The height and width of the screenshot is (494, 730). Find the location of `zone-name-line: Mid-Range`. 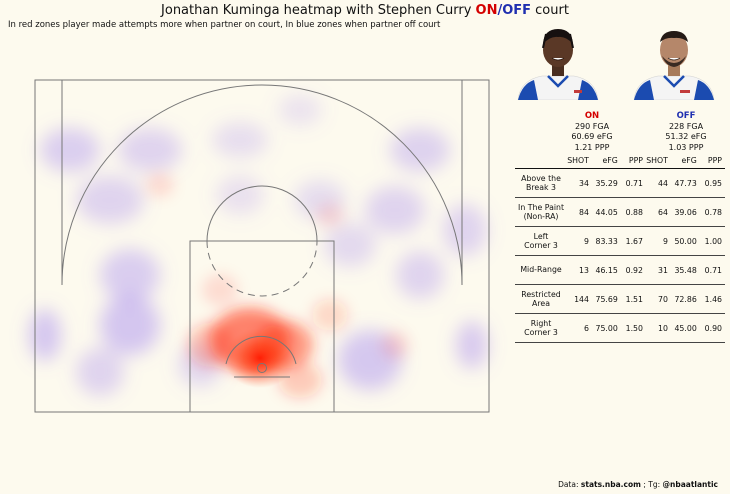

zone-name-line: Mid-Range is located at coordinates (541, 270).